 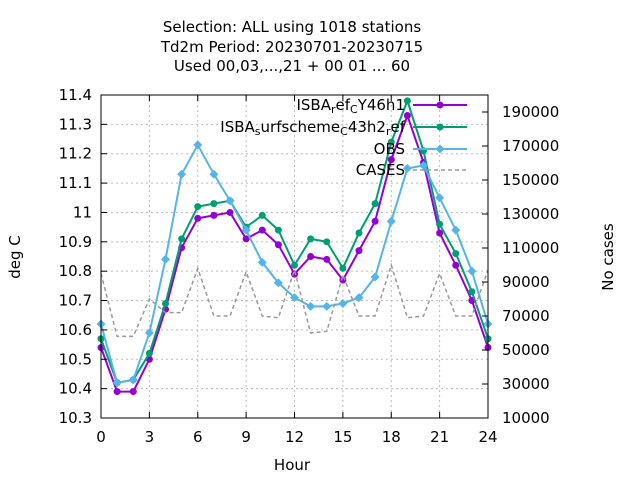 I want to click on x-tick-label: 6, so click(x=198, y=437).